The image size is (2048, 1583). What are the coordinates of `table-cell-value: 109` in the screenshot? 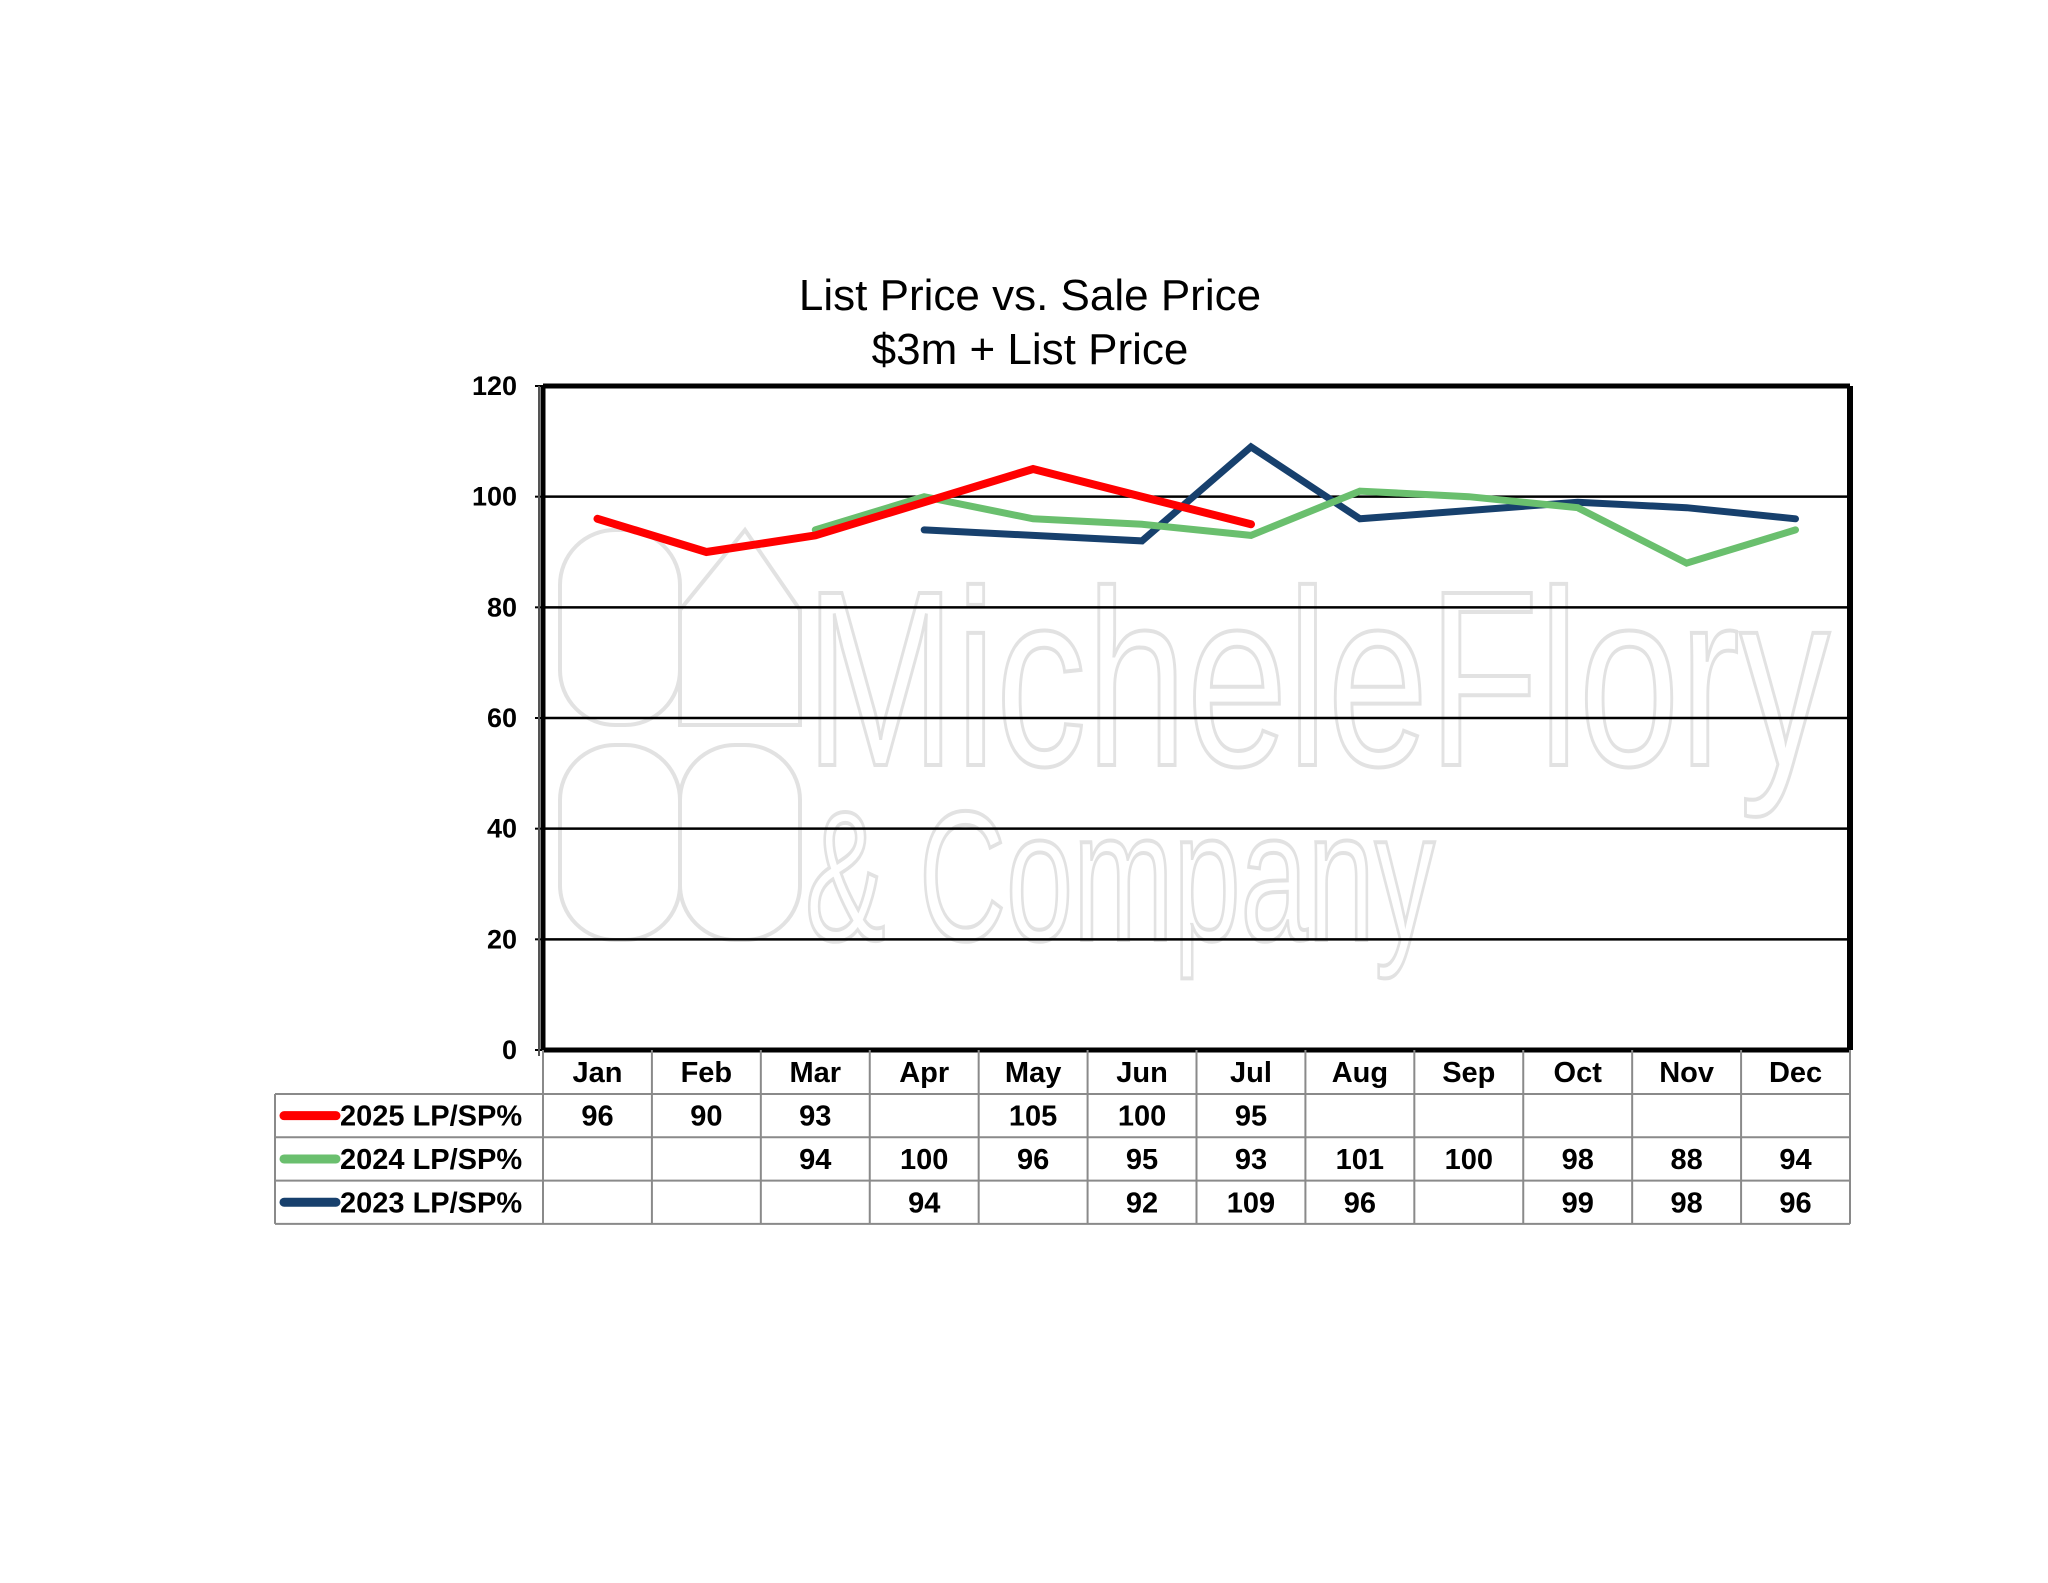 It's located at (1251, 1203).